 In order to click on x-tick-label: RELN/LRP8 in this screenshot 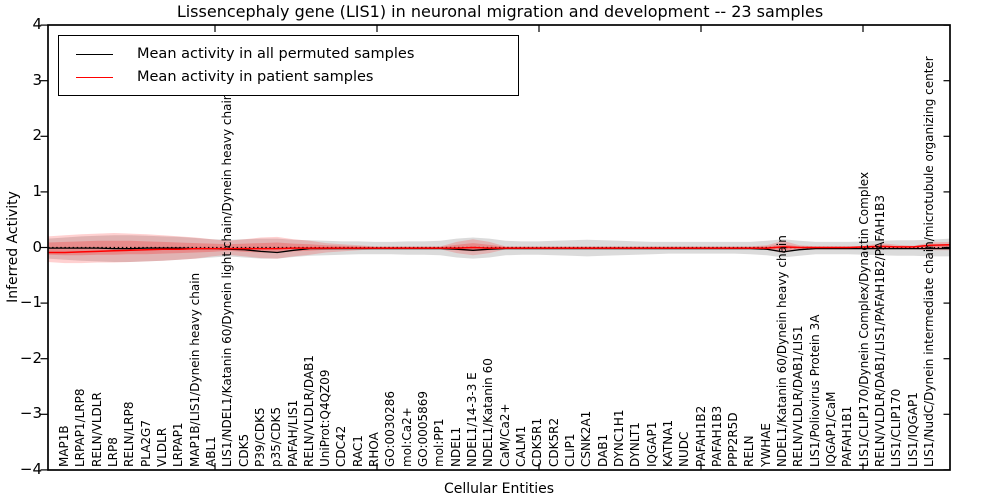, I will do `click(129, 434)`.